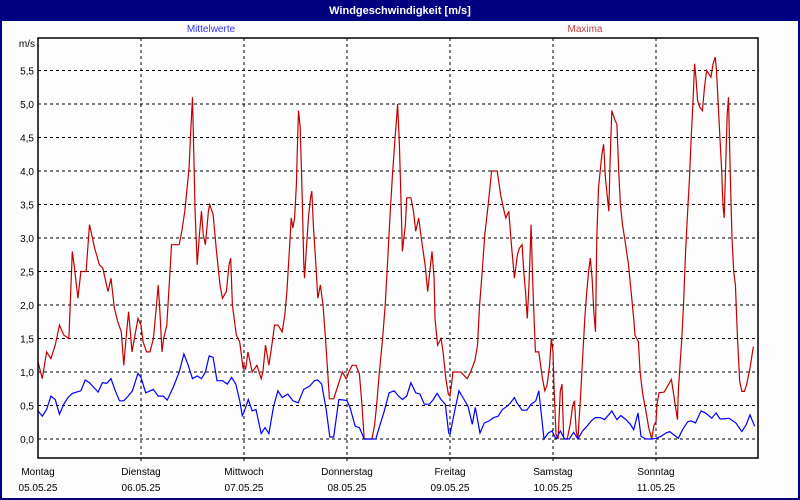 Image resolution: width=800 pixels, height=500 pixels. Describe the element at coordinates (347, 472) in the screenshot. I see `x-tick-day: Donnerstag` at that location.